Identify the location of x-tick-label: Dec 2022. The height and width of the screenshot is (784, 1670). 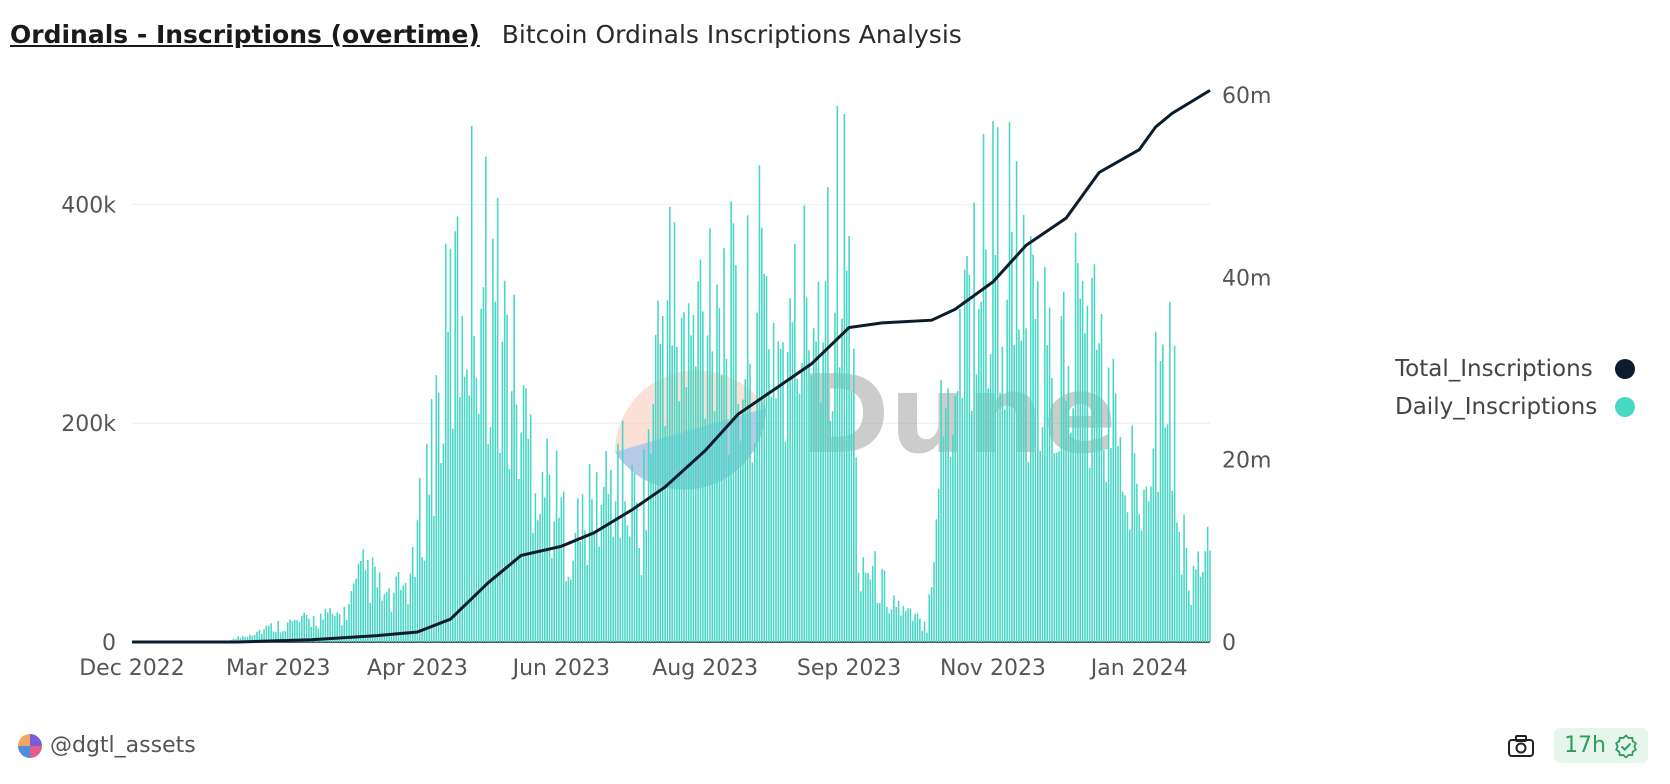
(132, 668).